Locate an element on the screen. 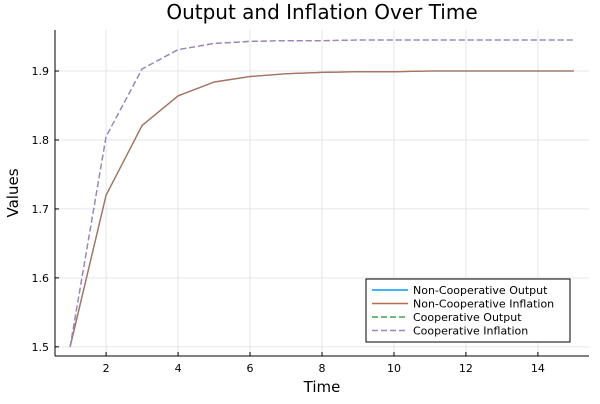 This screenshot has height=404, width=600. x-tick-label: 6 is located at coordinates (250, 368).